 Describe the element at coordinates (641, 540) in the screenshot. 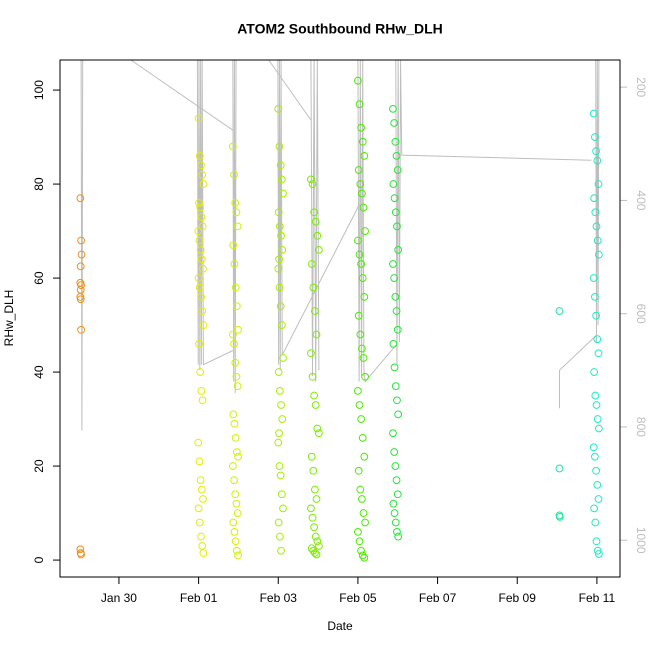

I see `y2-tick-label: 1000` at that location.